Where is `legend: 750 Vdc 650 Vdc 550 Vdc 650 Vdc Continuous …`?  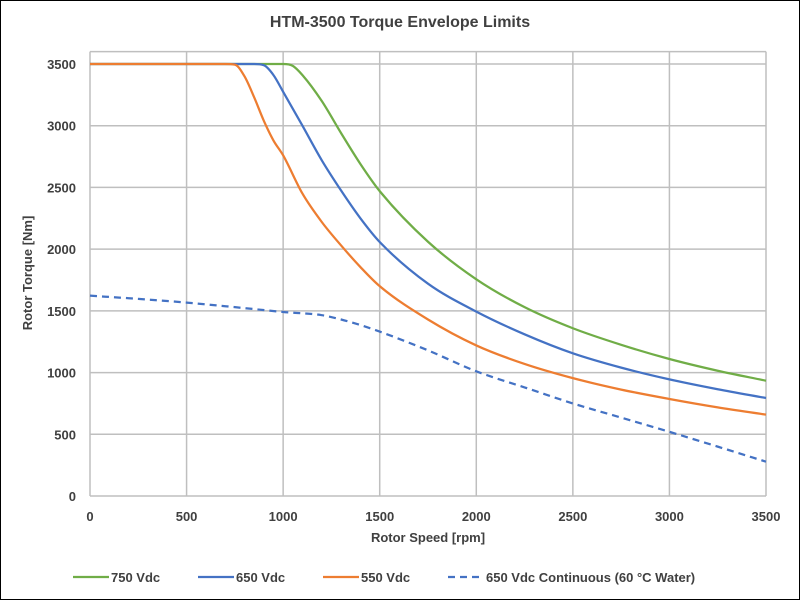
legend: 750 Vdc 650 Vdc 550 Vdc 650 Vdc Continuous … is located at coordinates (384, 577).